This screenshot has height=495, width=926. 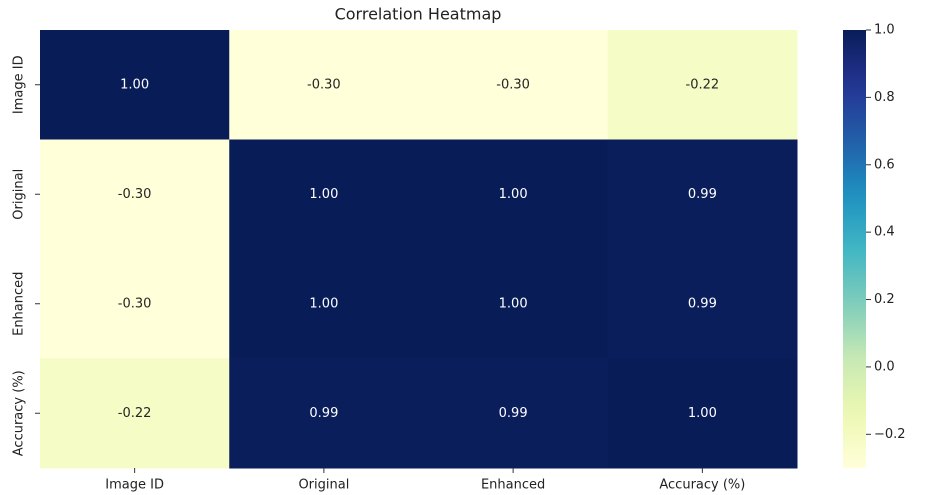 I want to click on colorbar-tick-label: 0.8, so click(x=884, y=97).